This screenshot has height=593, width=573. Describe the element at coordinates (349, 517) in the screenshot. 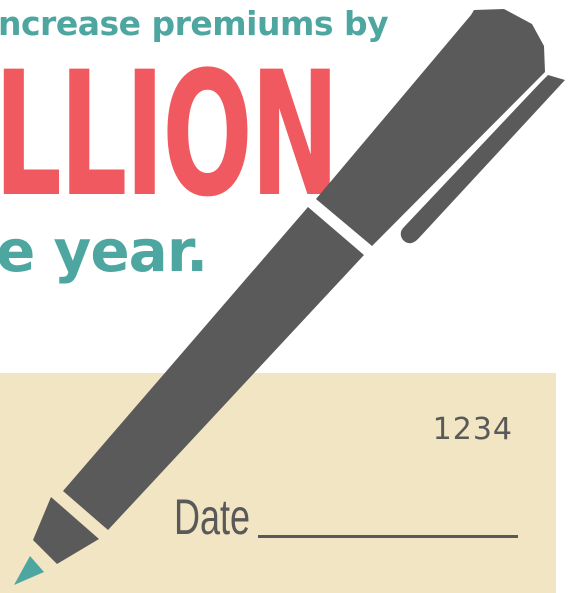

I see `date-row: Date` at that location.